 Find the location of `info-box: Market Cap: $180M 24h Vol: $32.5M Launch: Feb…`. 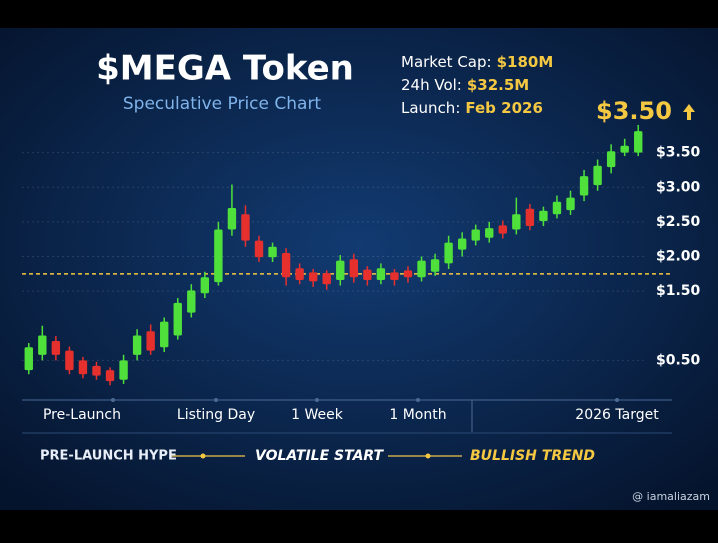

info-box: Market Cap: $180M 24h Vol: $32.5M Launch: Feb… is located at coordinates (477, 85).